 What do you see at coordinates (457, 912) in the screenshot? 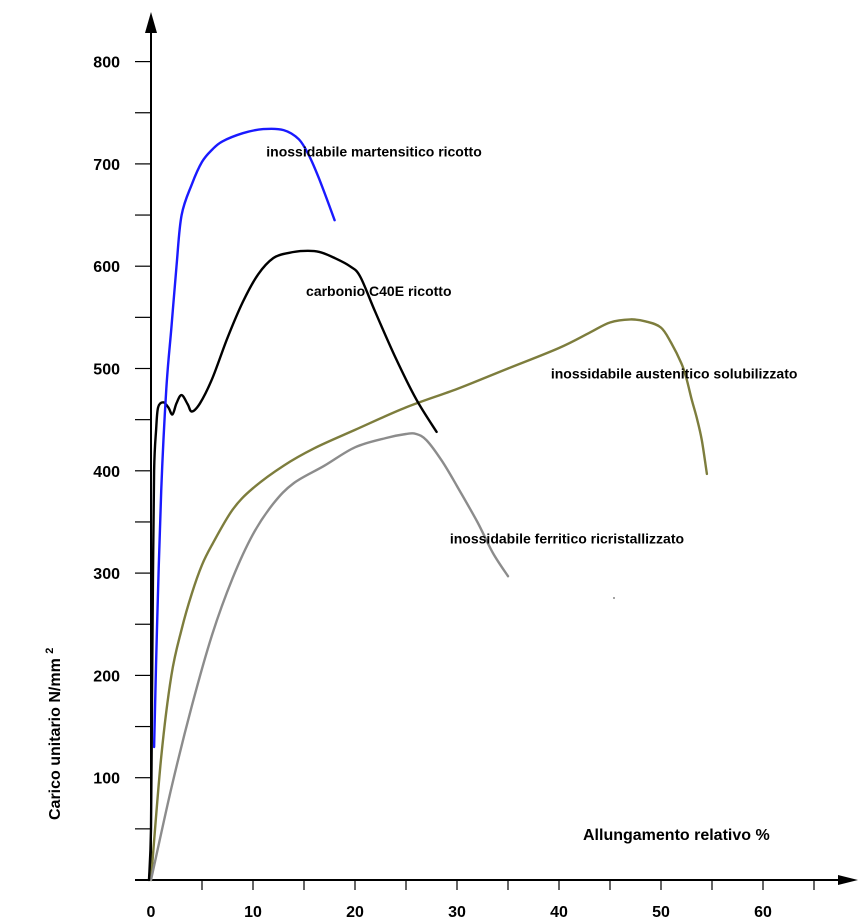
I see `x-tick-label-30: 30` at bounding box center [457, 912].